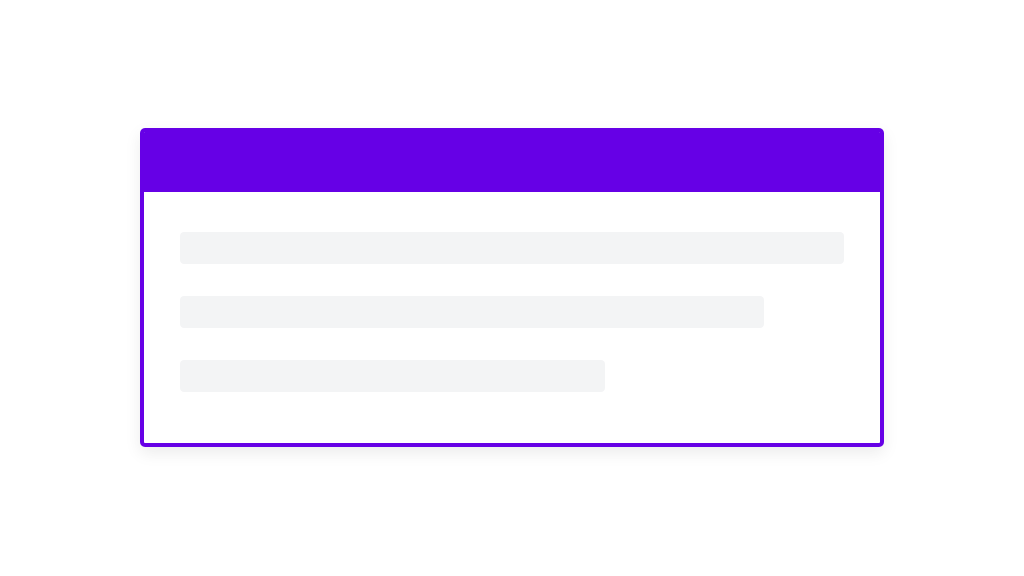  I want to click on card-header, so click(512, 162).